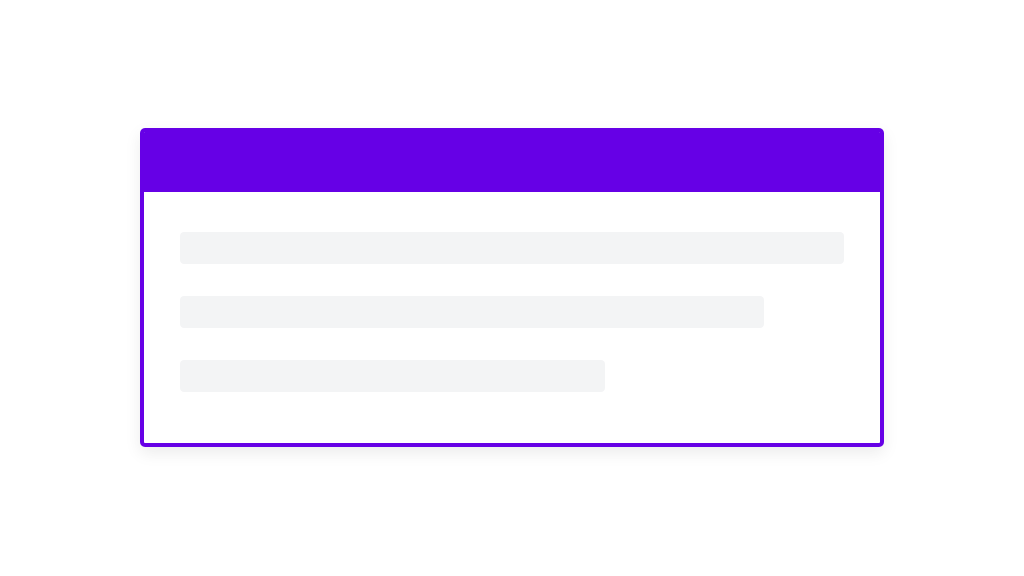  I want to click on card-header, so click(512, 162).